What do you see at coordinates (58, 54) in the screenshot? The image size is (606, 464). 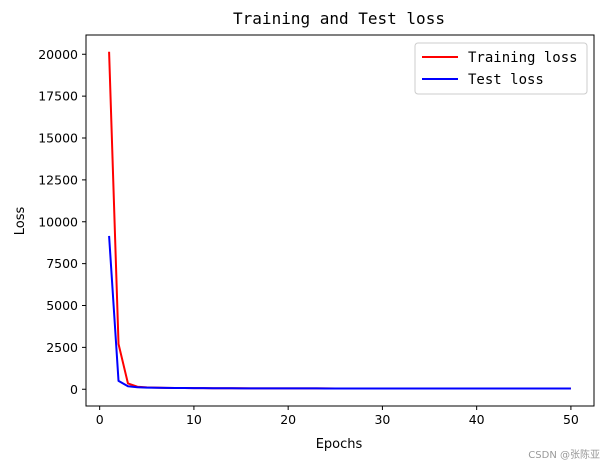 I see `y-tick-label: 20000` at bounding box center [58, 54].